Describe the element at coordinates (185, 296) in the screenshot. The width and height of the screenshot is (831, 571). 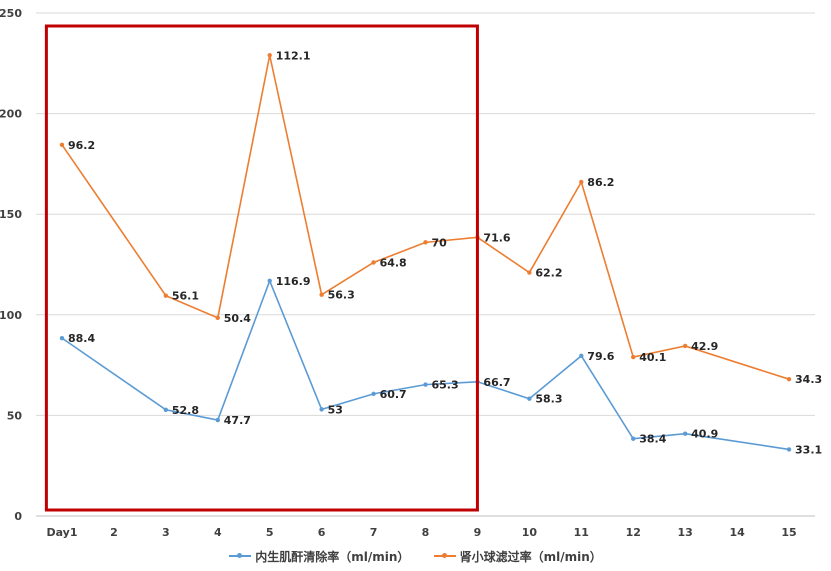
I see `data-label: 56.1` at that location.